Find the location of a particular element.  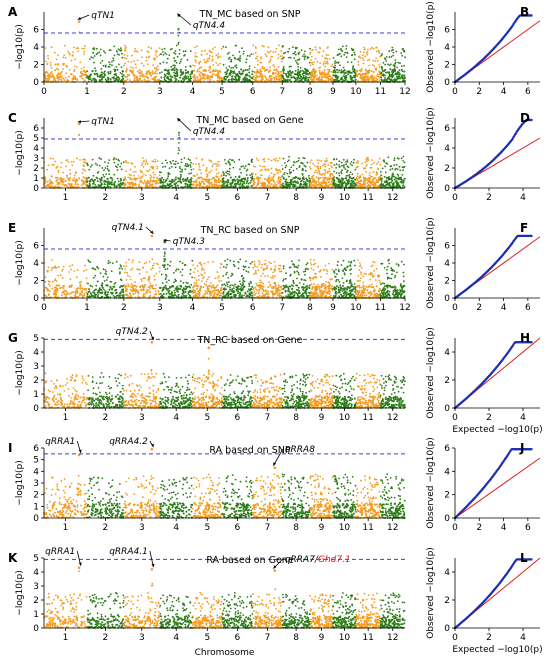

y-tick-label: 2 is located at coordinates (36, 169).